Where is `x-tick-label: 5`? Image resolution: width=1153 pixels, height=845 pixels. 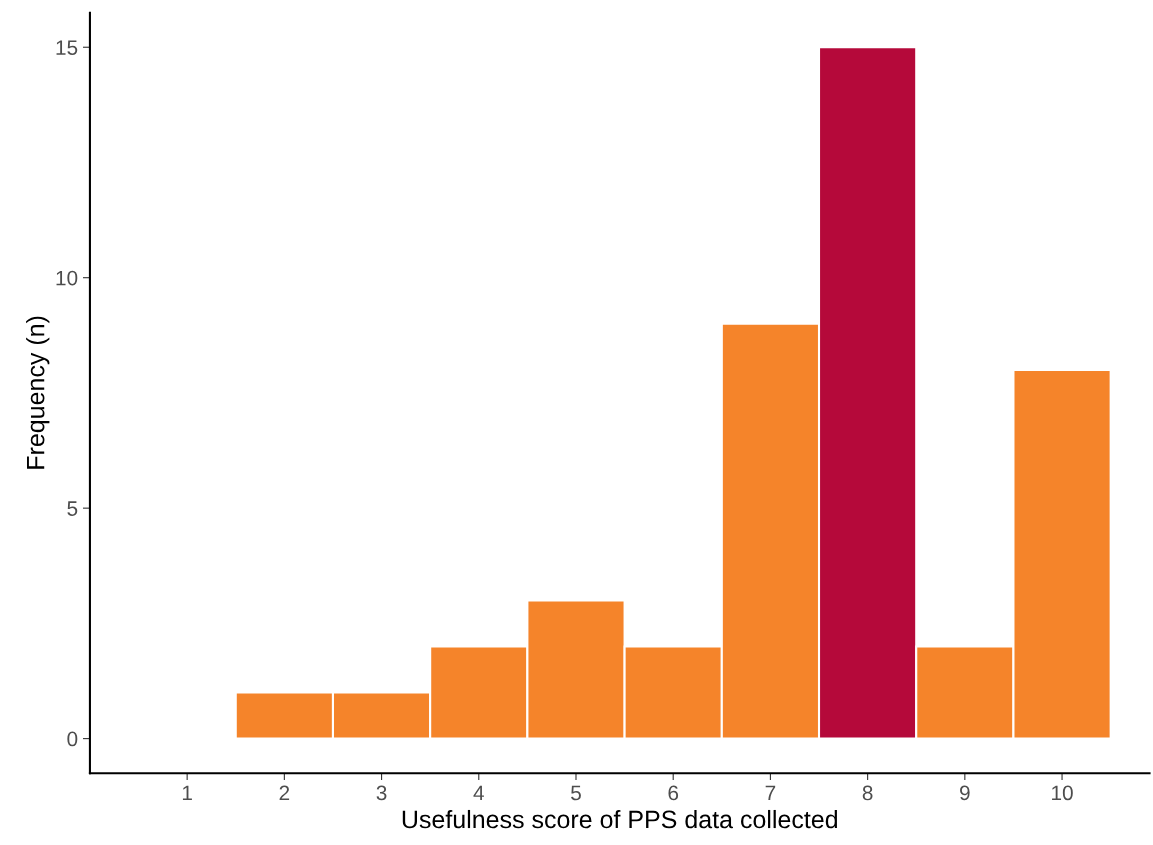
x-tick-label: 5 is located at coordinates (576, 793).